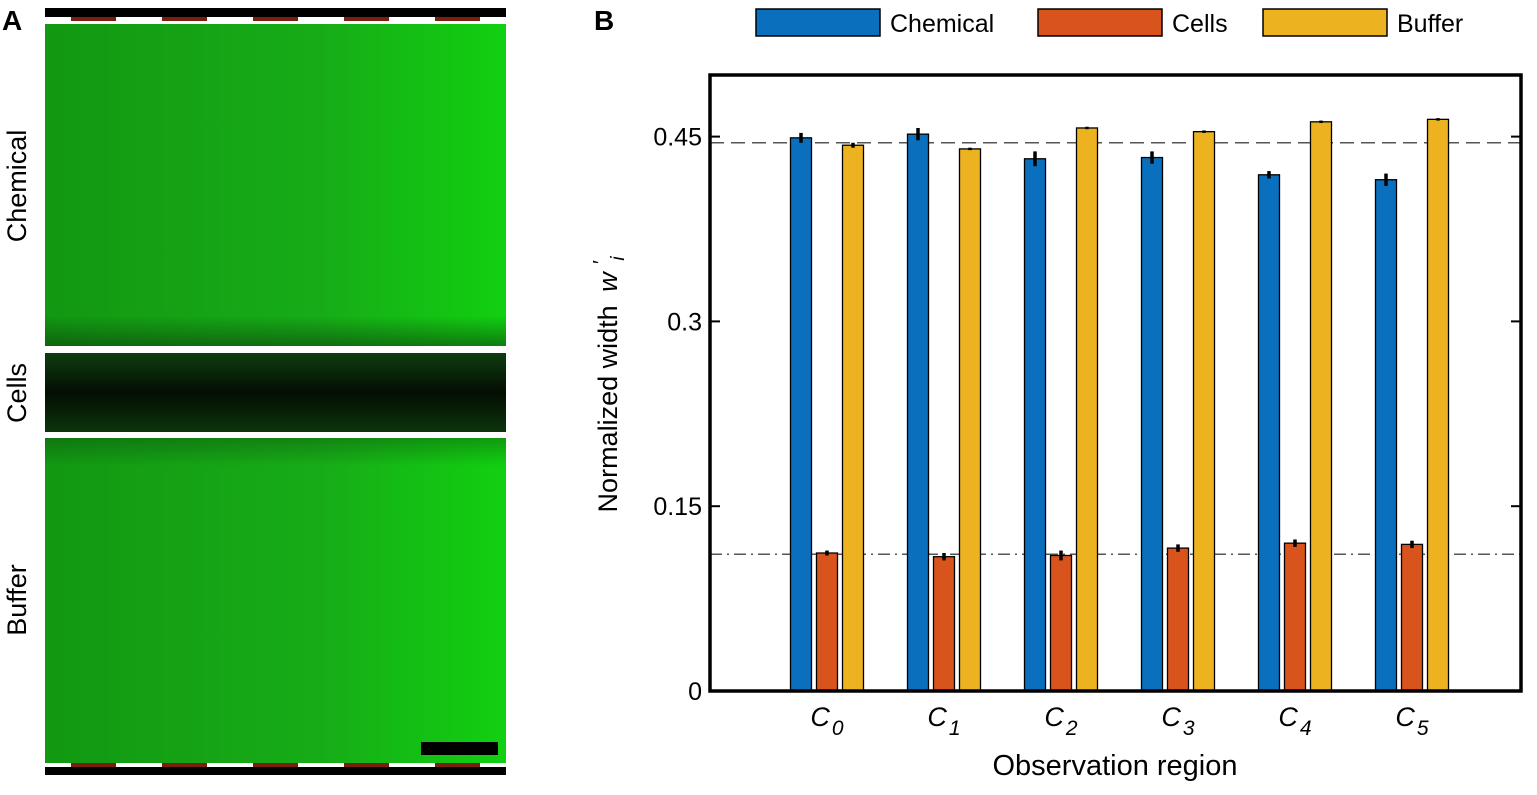  What do you see at coordinates (275, 12) in the screenshot?
I see `top-wall` at bounding box center [275, 12].